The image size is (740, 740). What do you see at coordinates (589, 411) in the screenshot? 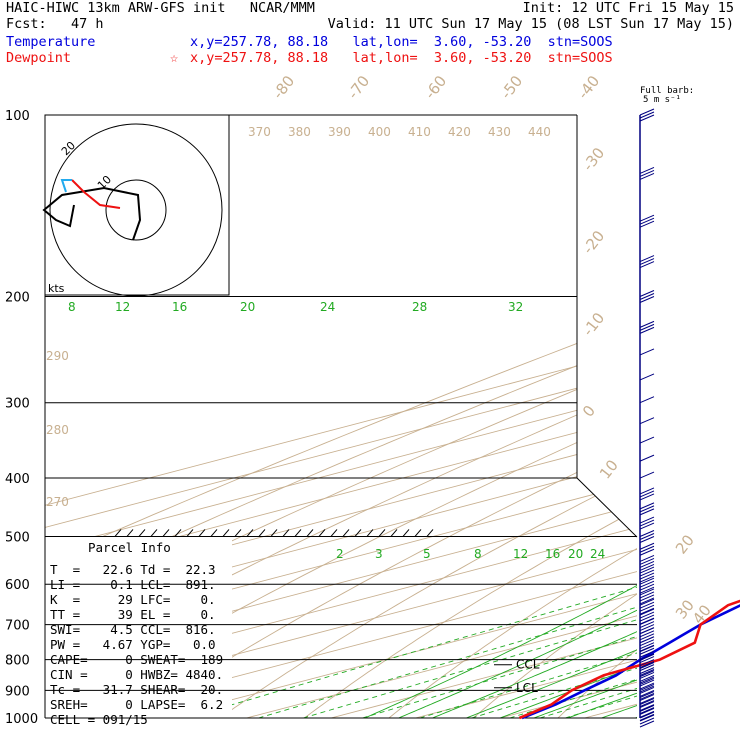
I see `isotherm-label: 0` at bounding box center [589, 411].